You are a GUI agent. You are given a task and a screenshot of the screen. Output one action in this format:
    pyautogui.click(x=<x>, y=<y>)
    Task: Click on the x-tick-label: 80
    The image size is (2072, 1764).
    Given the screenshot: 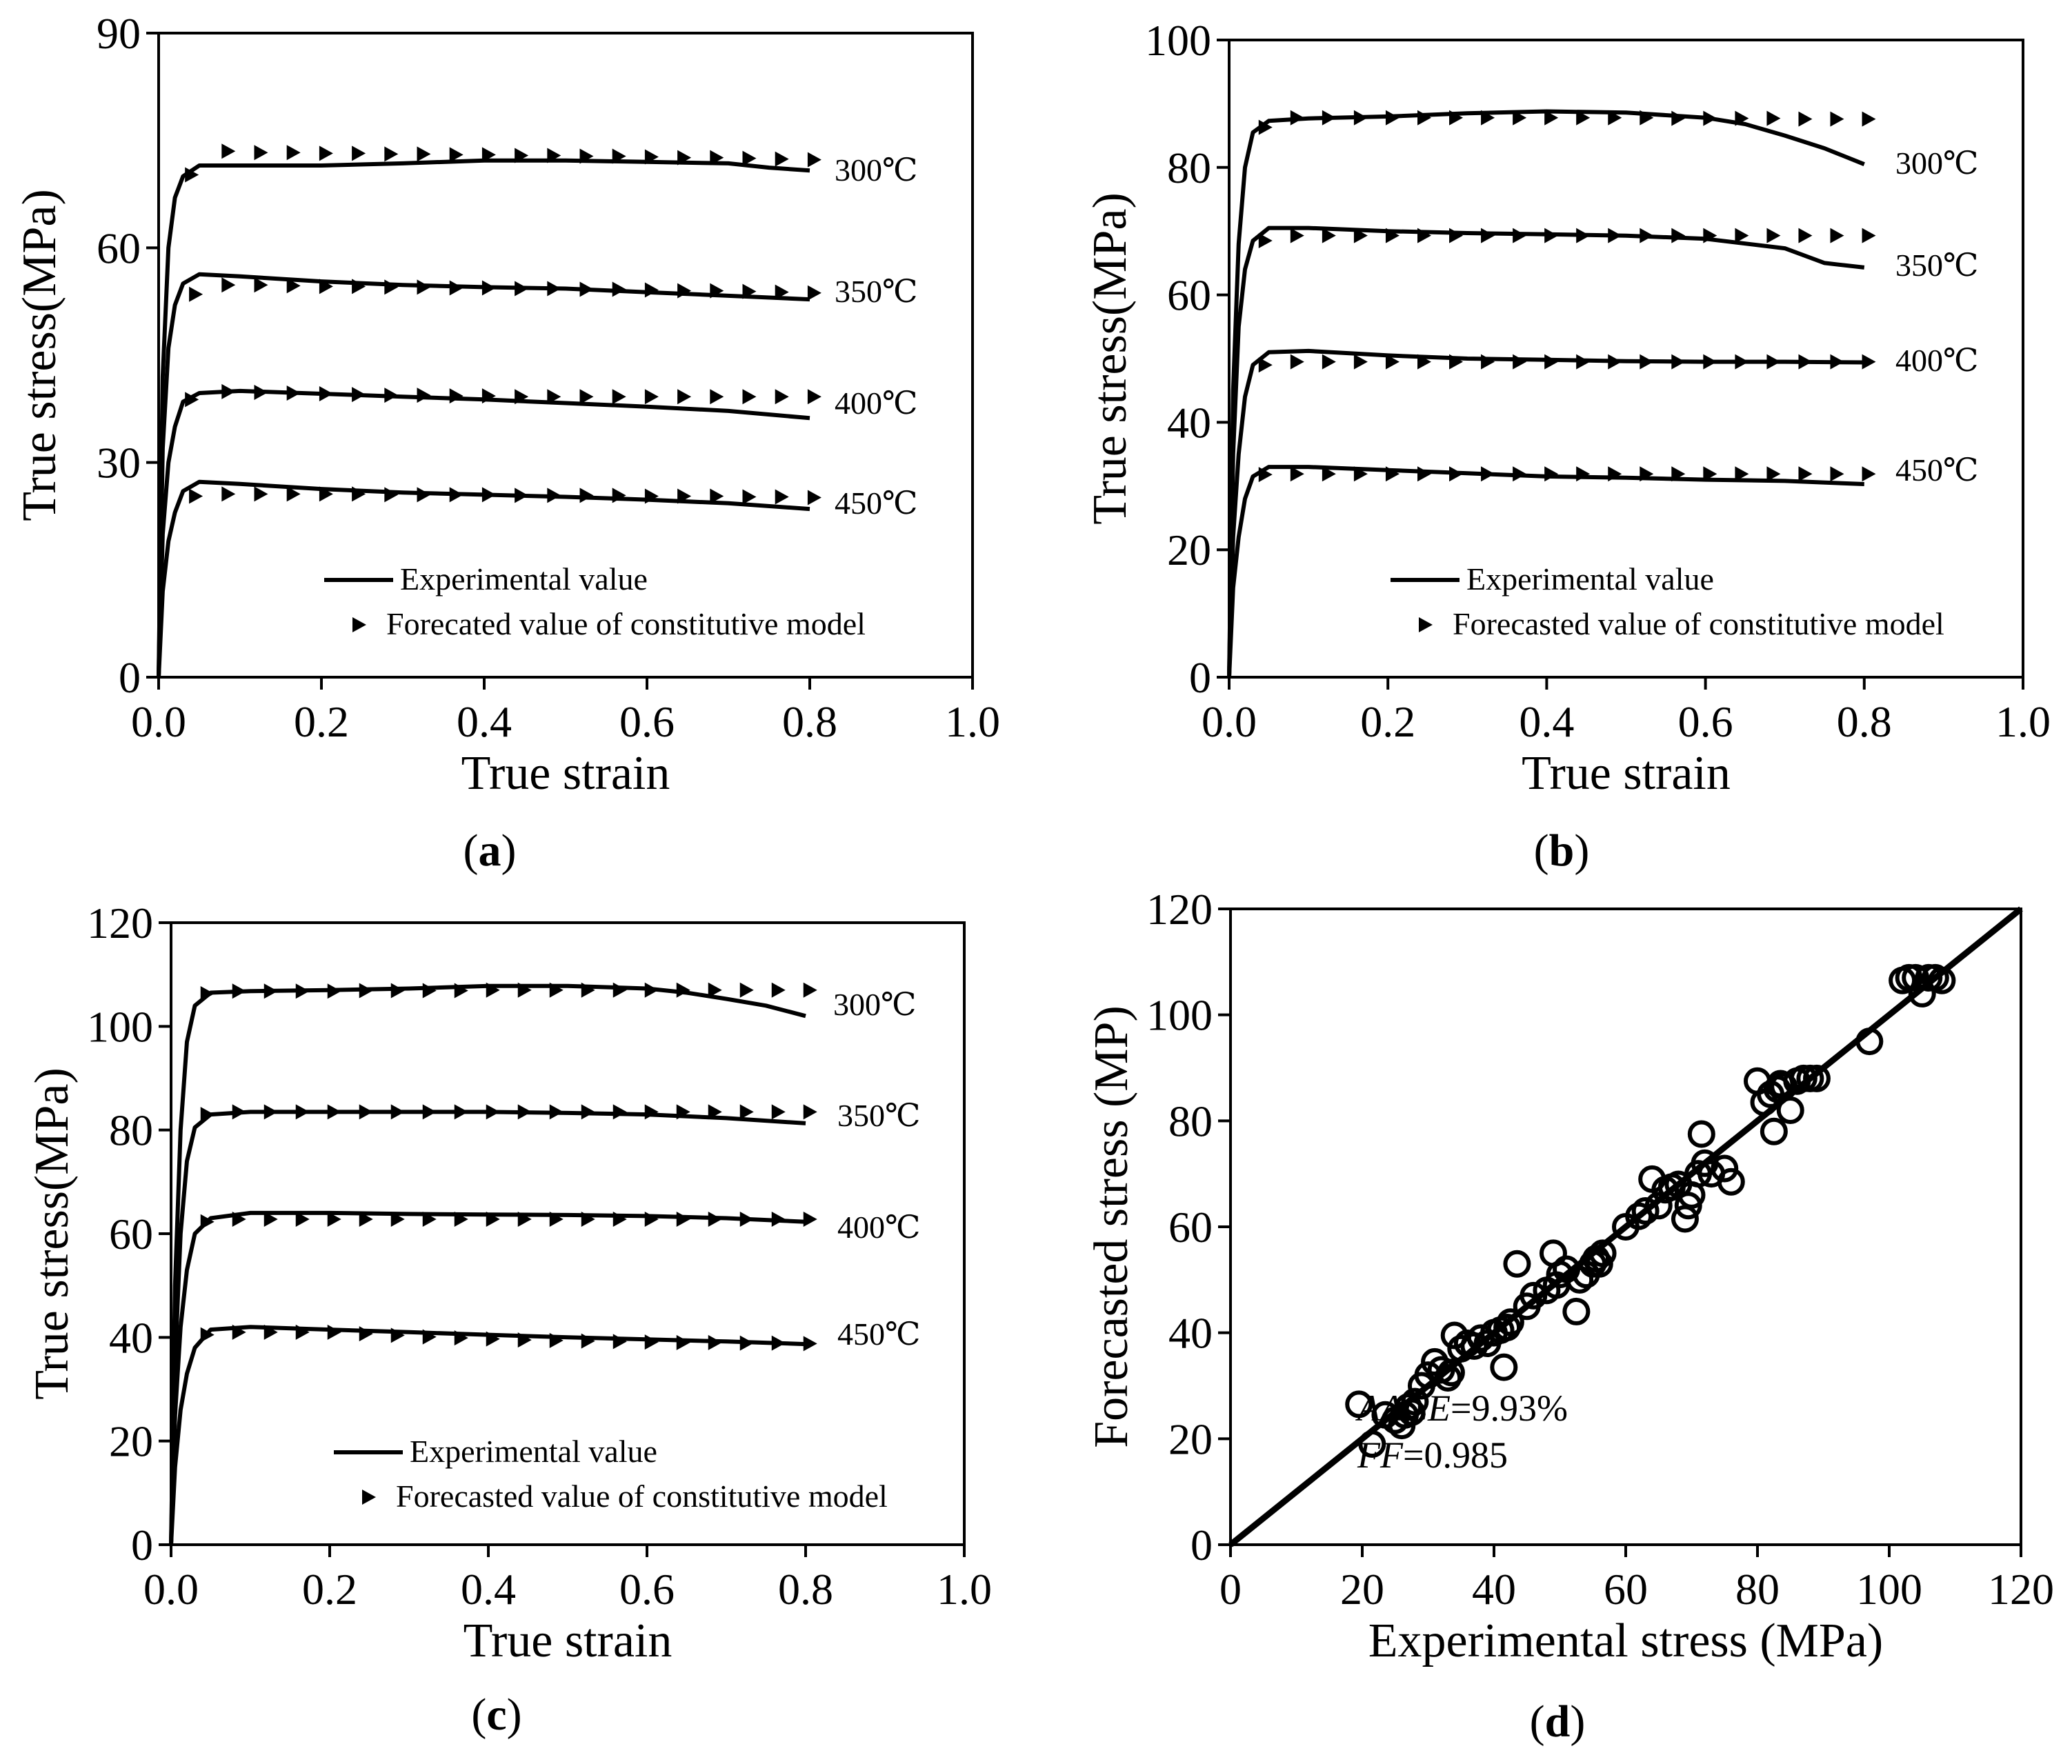 What is the action you would take?
    pyautogui.click(x=1758, y=1589)
    